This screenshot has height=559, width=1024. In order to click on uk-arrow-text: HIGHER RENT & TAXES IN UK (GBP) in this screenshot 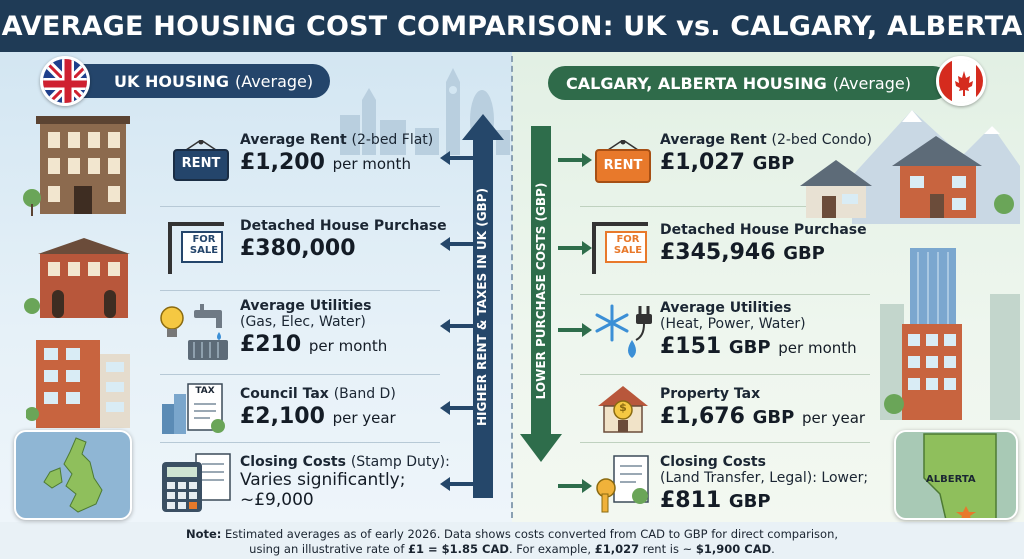, I will do `click(482, 307)`.